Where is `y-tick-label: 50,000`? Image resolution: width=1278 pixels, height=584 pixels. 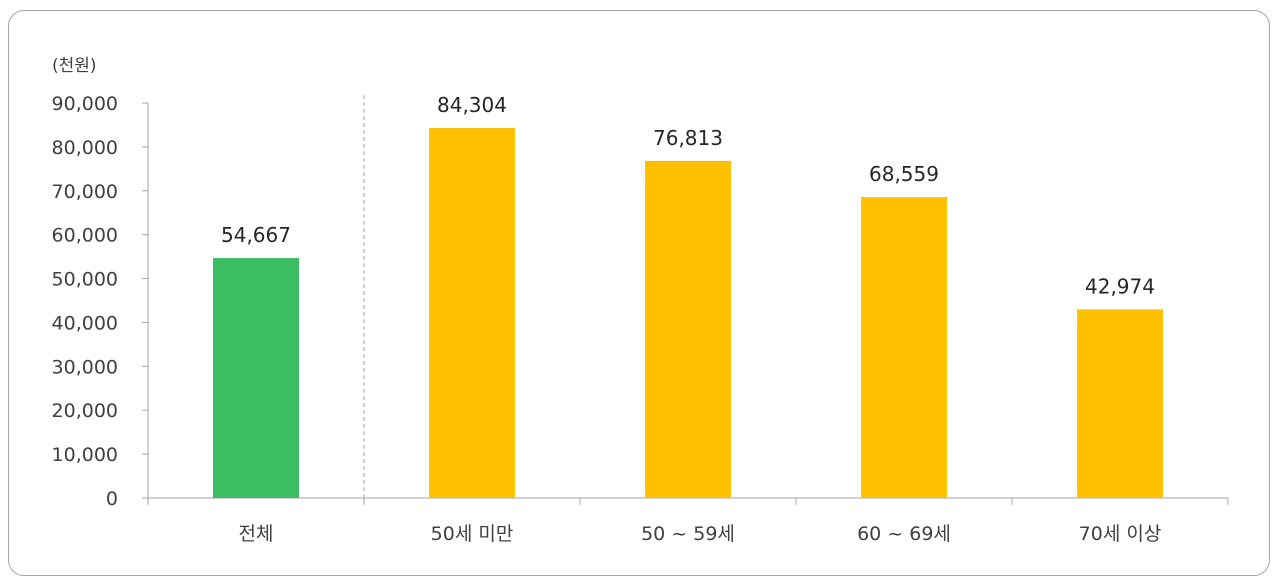 y-tick-label: 50,000 is located at coordinates (85, 280).